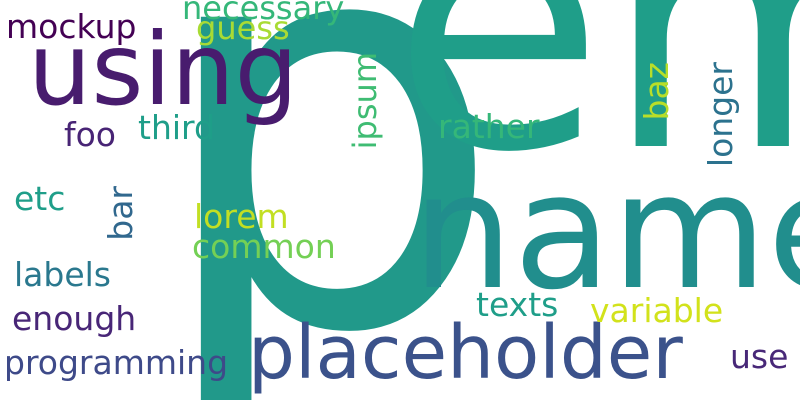  Describe the element at coordinates (176, 127) in the screenshot. I see `word-third: third` at that location.